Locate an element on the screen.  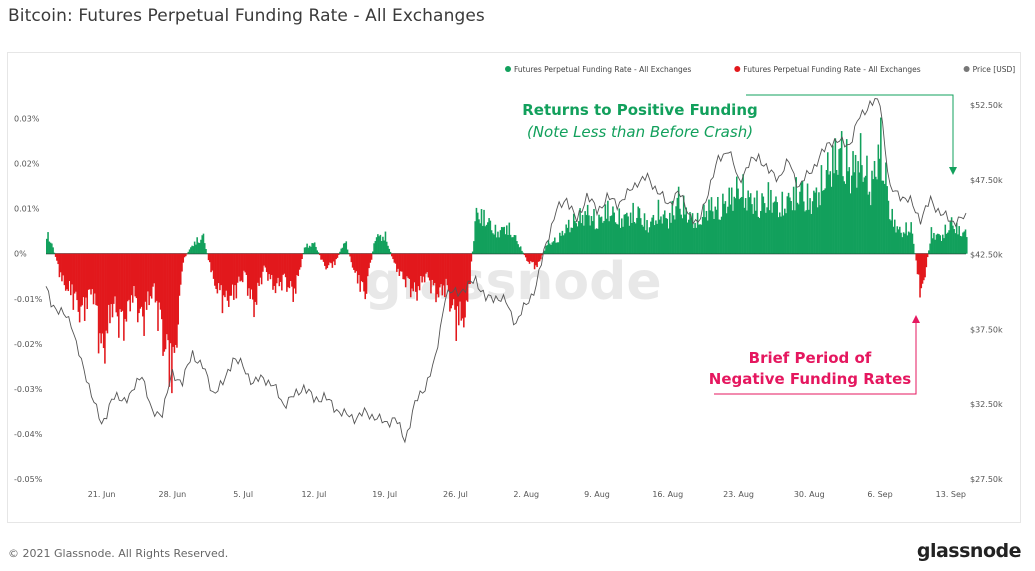
annotation-negative-arrow is located at coordinates (916, 319).